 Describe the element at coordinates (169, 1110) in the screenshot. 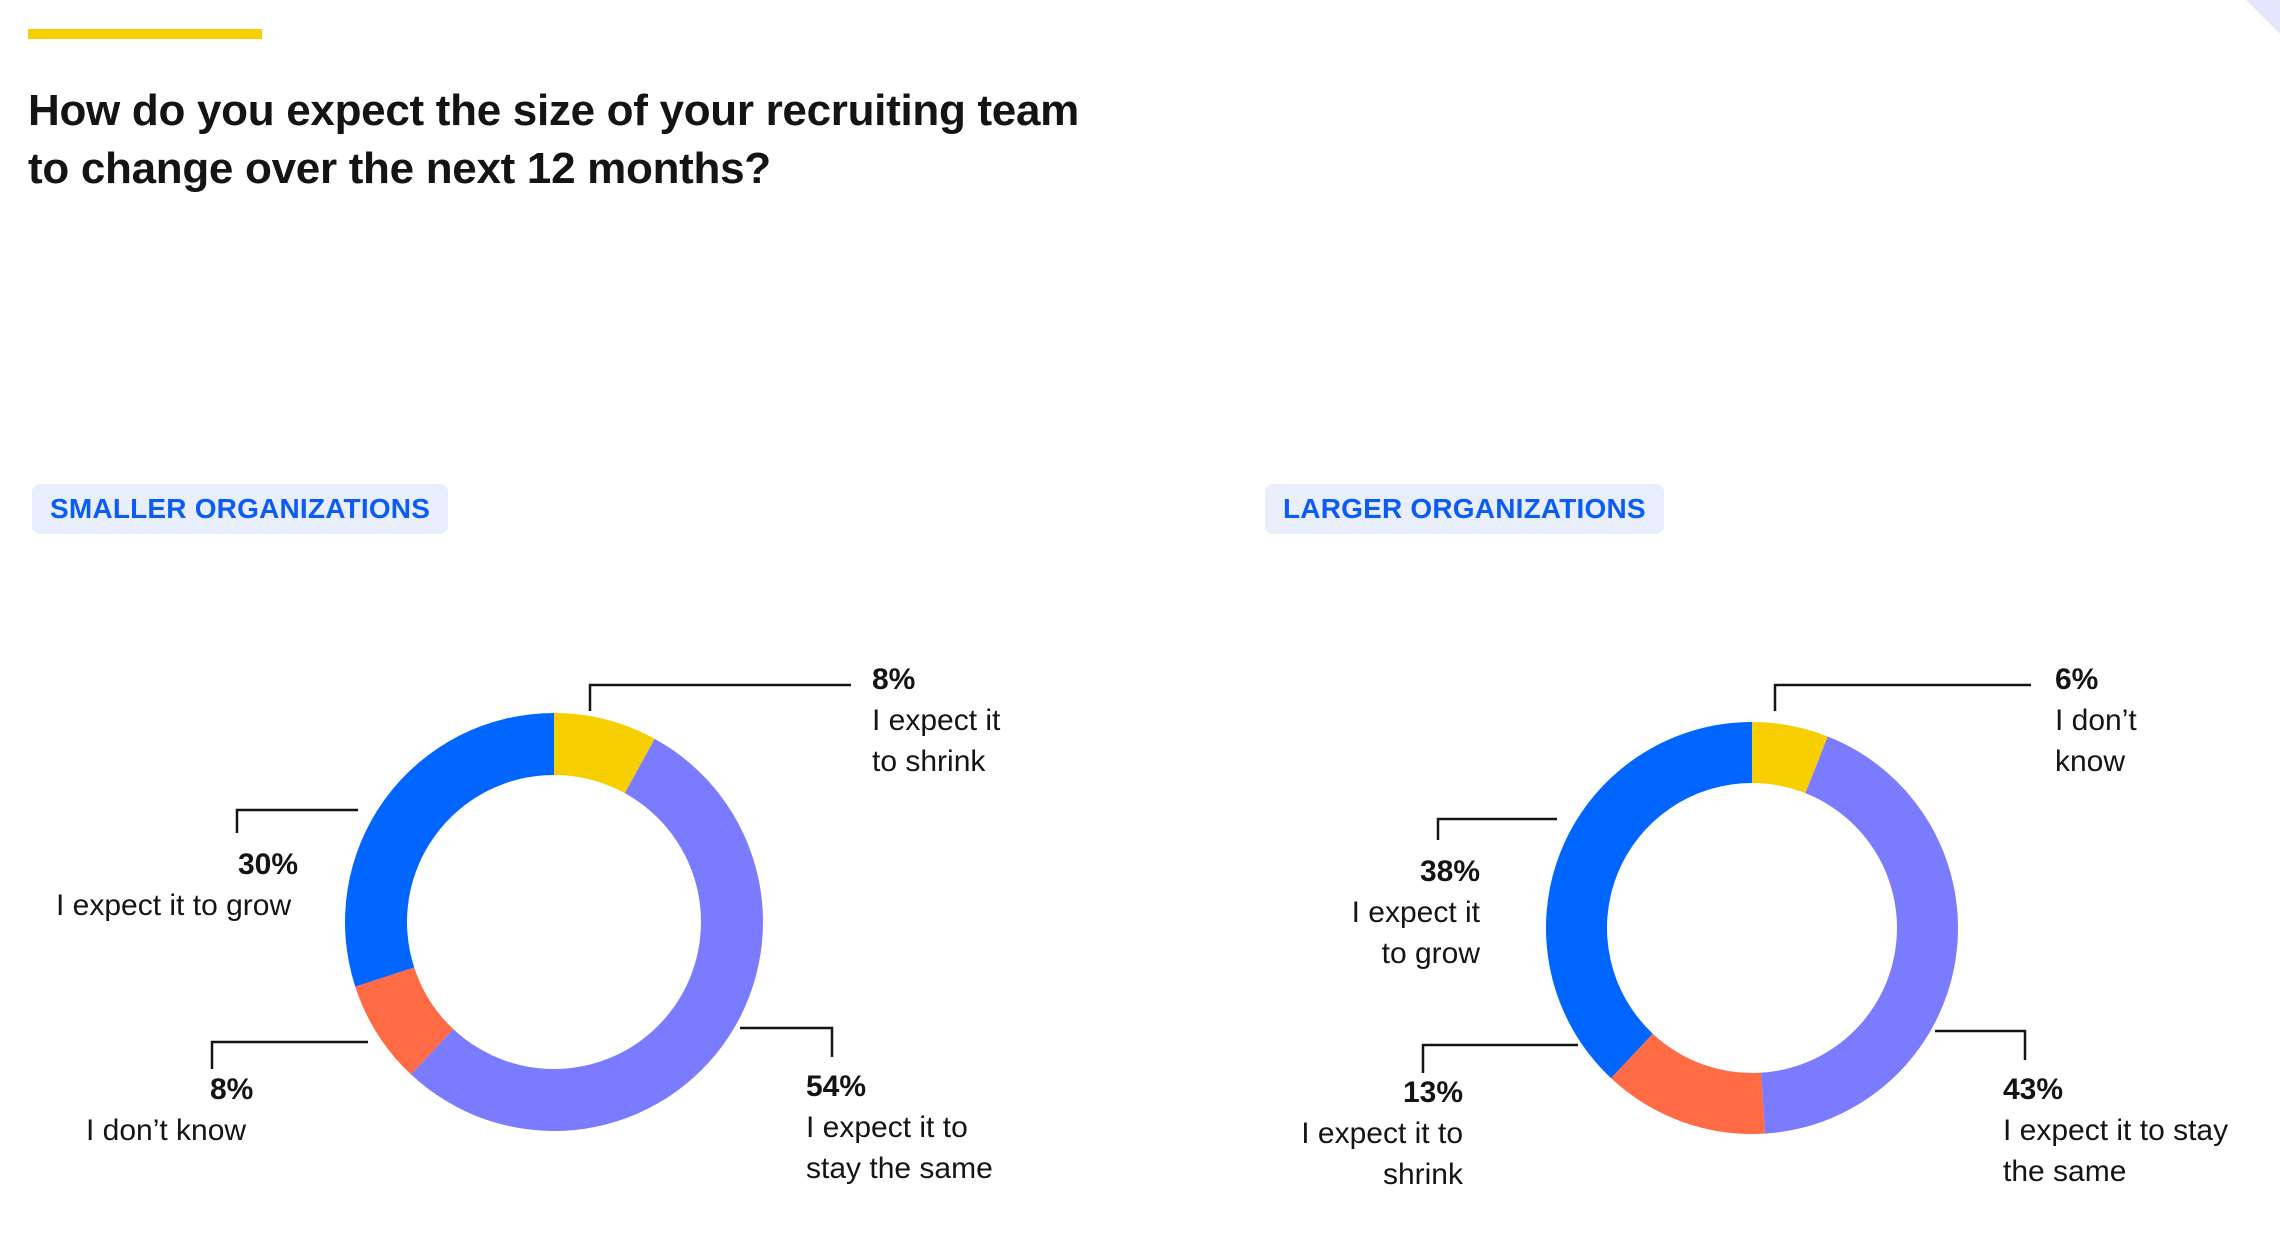

I see `data-label-small-dontknow: 8% I don’t know` at that location.